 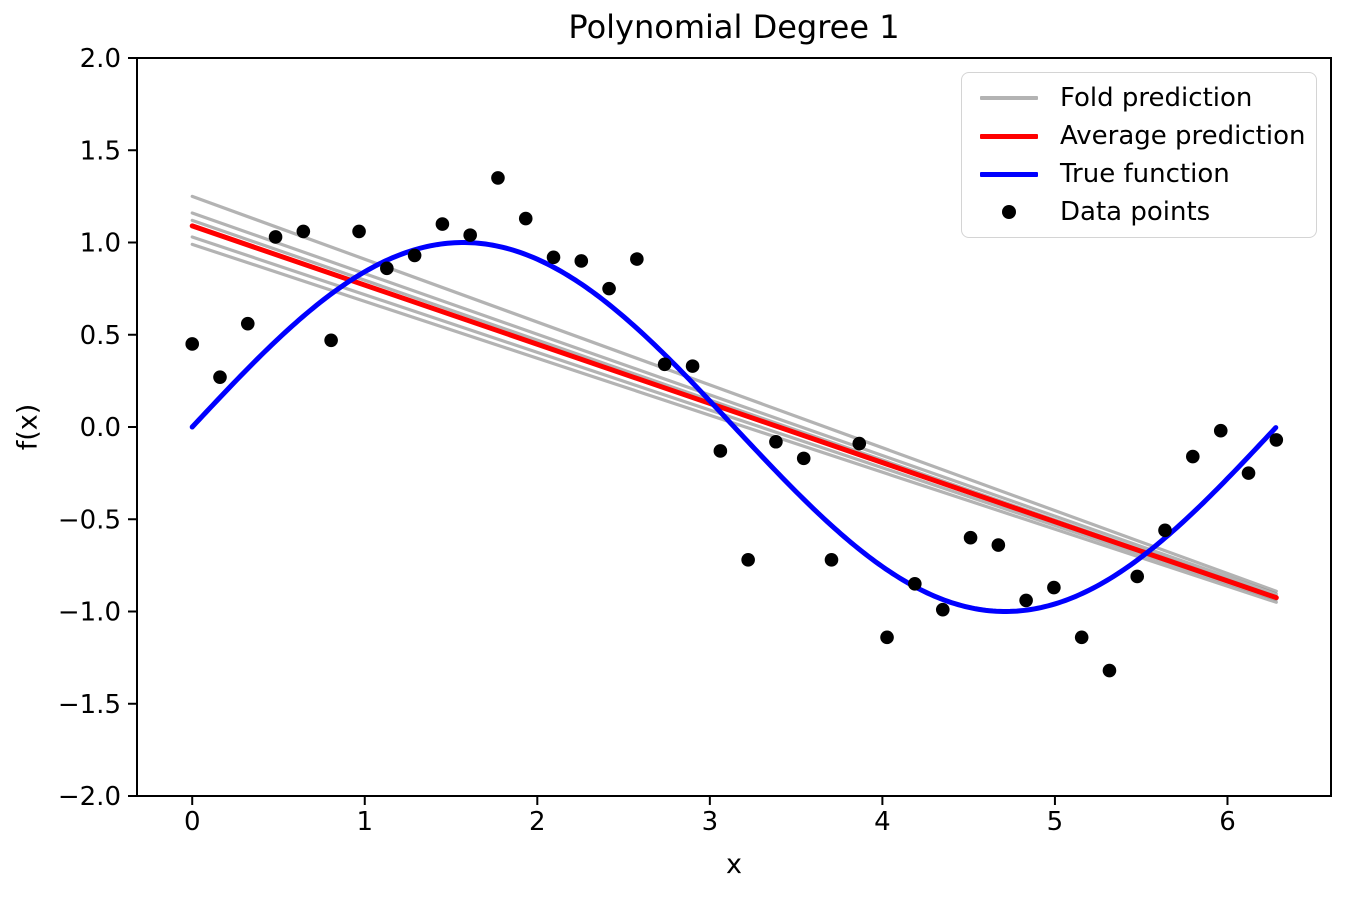 I want to click on legend-item-average-prediction: Average prediction, so click(x=1142, y=136).